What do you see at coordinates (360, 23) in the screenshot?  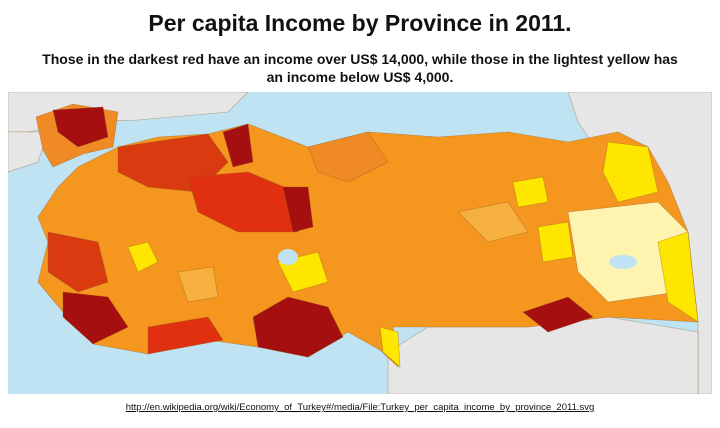 I see `title: Per capita Income by Province in 2011.` at bounding box center [360, 23].